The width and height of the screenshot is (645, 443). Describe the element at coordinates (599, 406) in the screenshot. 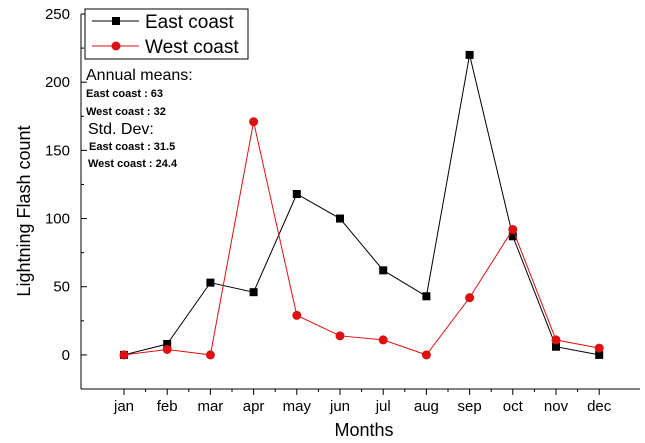

I see `x-tick-label: dec` at that location.